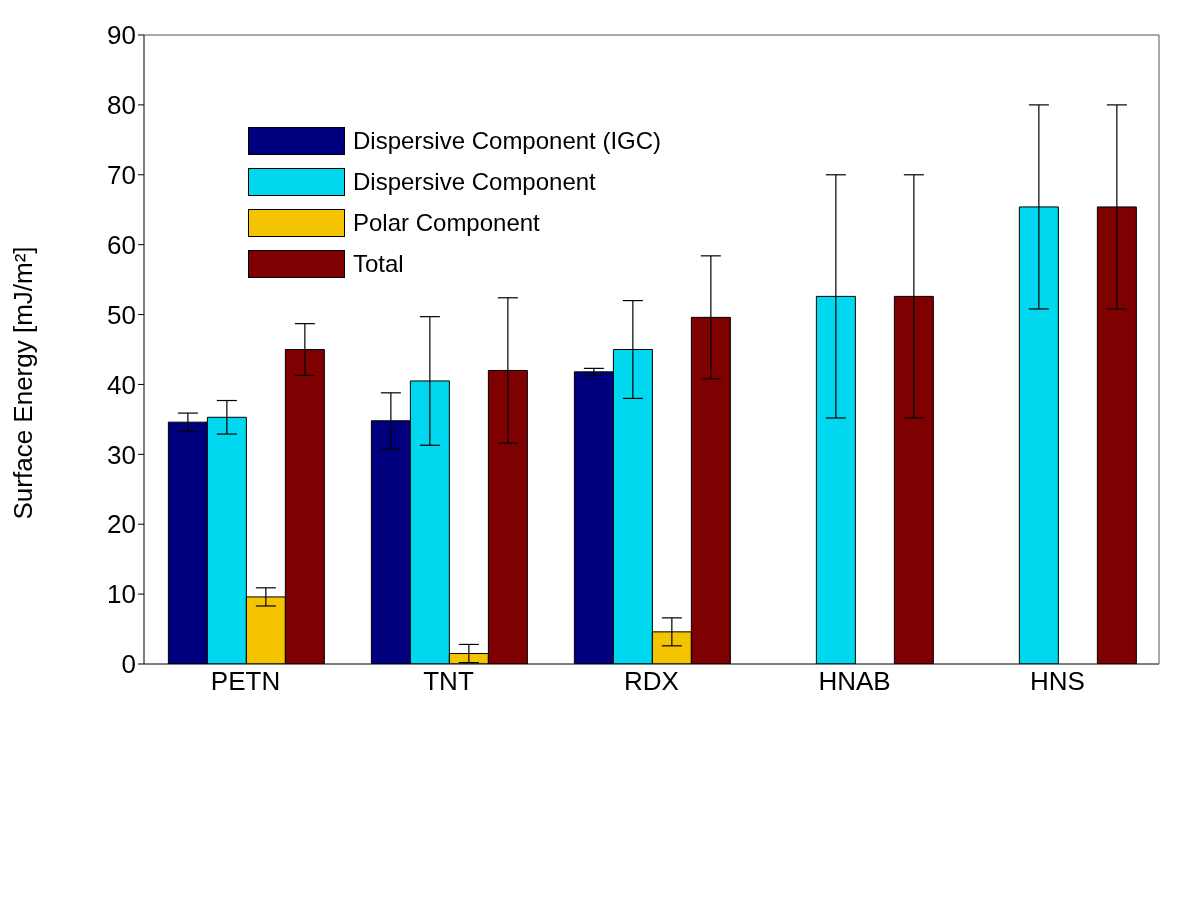  What do you see at coordinates (446, 222) in the screenshot?
I see `legend-label: Polar Component` at bounding box center [446, 222].